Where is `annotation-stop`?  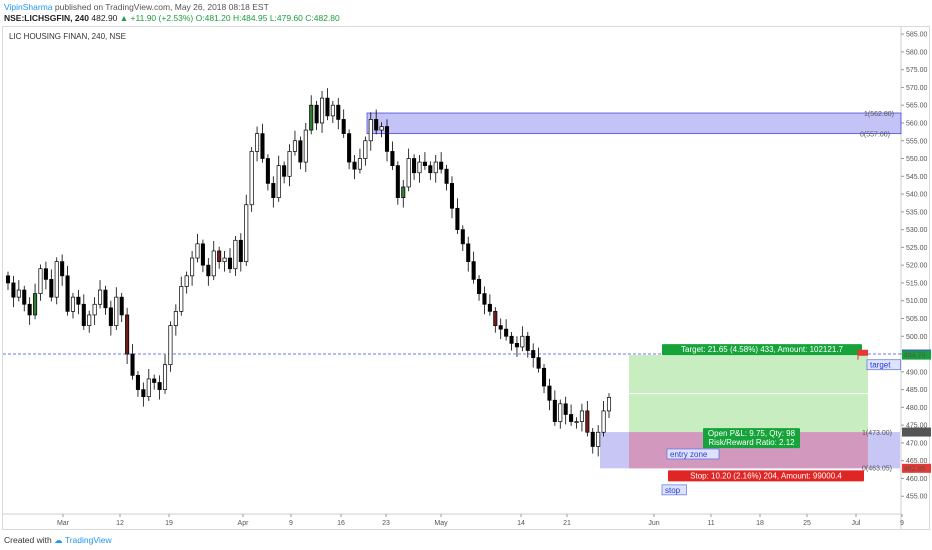 annotation-stop is located at coordinates (674, 490).